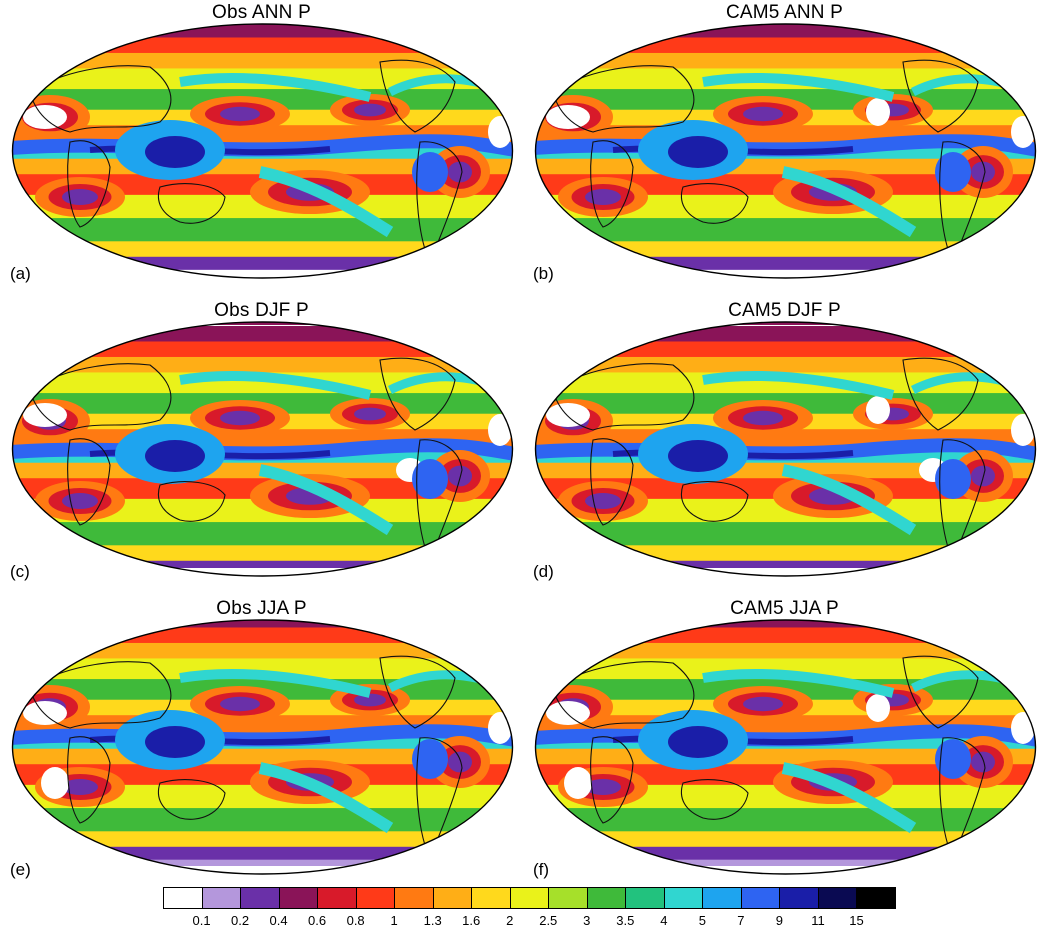  What do you see at coordinates (543, 571) in the screenshot?
I see `panel-label: (d)` at bounding box center [543, 571].